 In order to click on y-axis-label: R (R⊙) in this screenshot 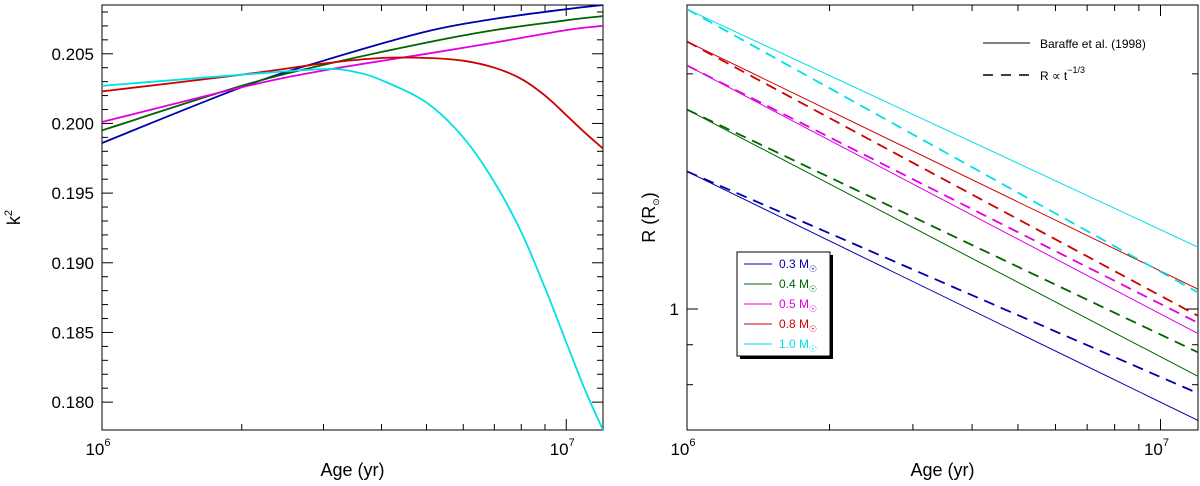, I will do `click(650, 217)`.